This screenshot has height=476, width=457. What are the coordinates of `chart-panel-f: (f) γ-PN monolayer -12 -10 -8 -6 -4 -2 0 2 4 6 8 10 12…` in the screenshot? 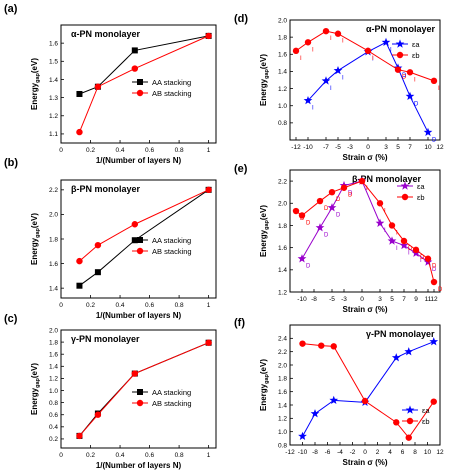 It's located at (339, 392).